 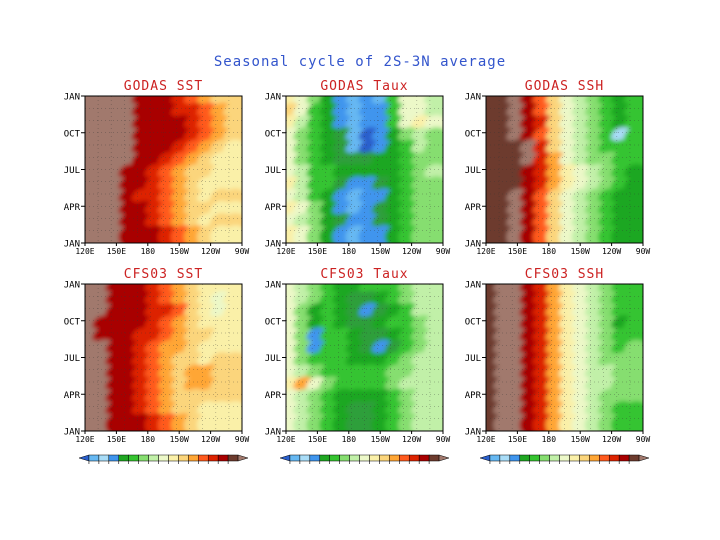 What do you see at coordinates (364, 86) in the screenshot?
I see `panel-title: GODAS Taux` at bounding box center [364, 86].